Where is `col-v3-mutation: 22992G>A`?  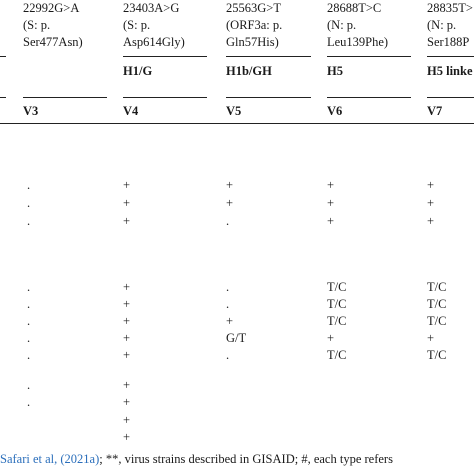
col-v3-mutation: 22992G>A is located at coordinates (51, 8).